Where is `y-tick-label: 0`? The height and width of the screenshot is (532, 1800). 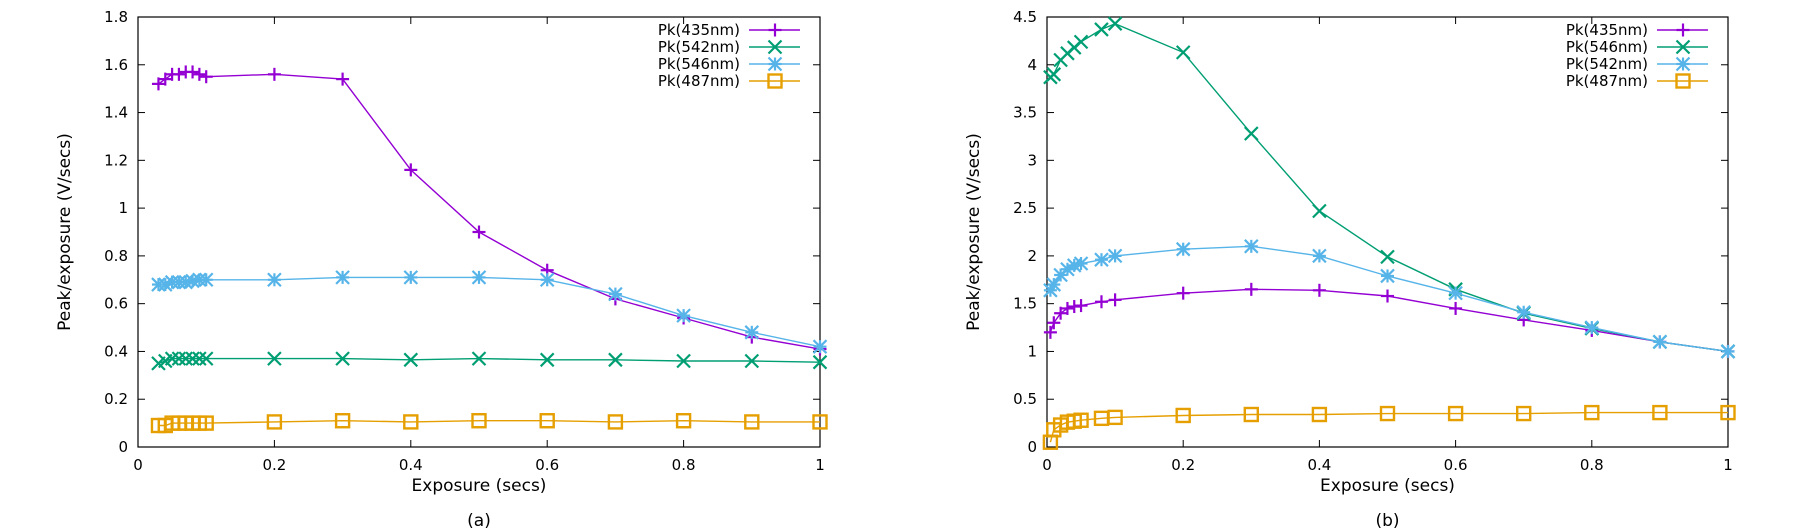
y-tick-label: 0 is located at coordinates (123, 447).